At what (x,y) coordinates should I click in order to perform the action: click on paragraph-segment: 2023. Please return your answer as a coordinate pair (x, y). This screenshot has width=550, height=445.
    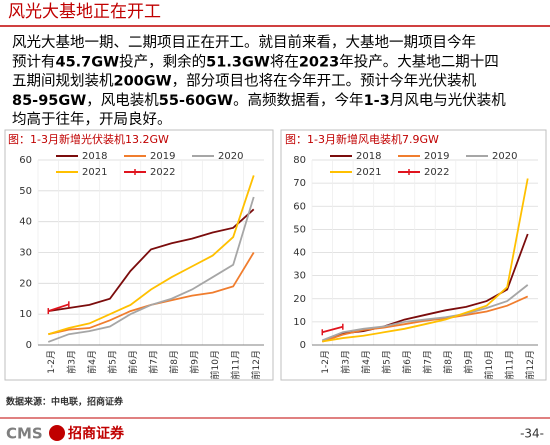
    Looking at the image, I should click on (319, 62).